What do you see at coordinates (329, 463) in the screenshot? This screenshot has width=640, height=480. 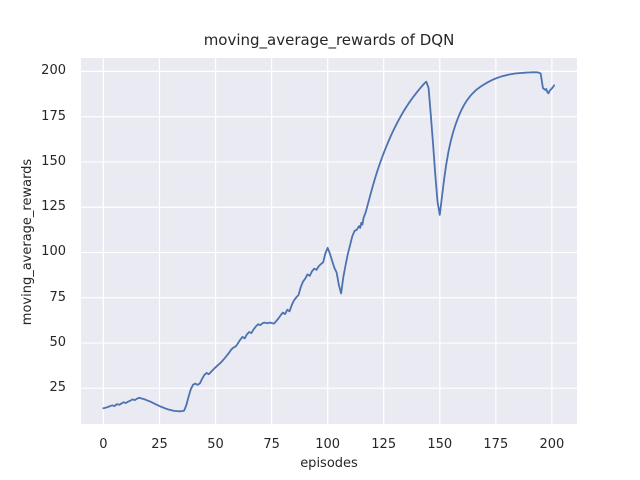 I see `x-axis-label: episodes` at bounding box center [329, 463].